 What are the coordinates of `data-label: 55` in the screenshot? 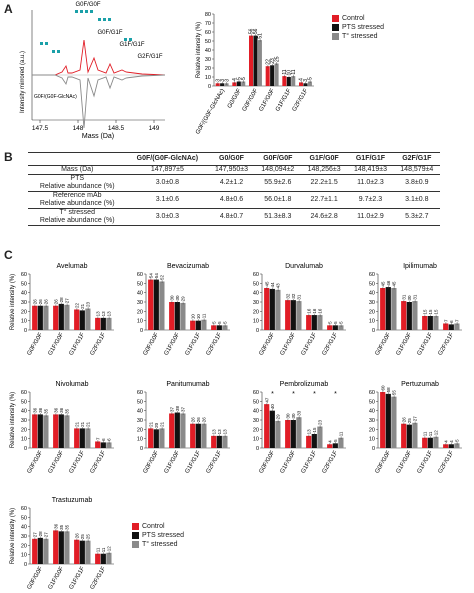 It's located at (394, 393).